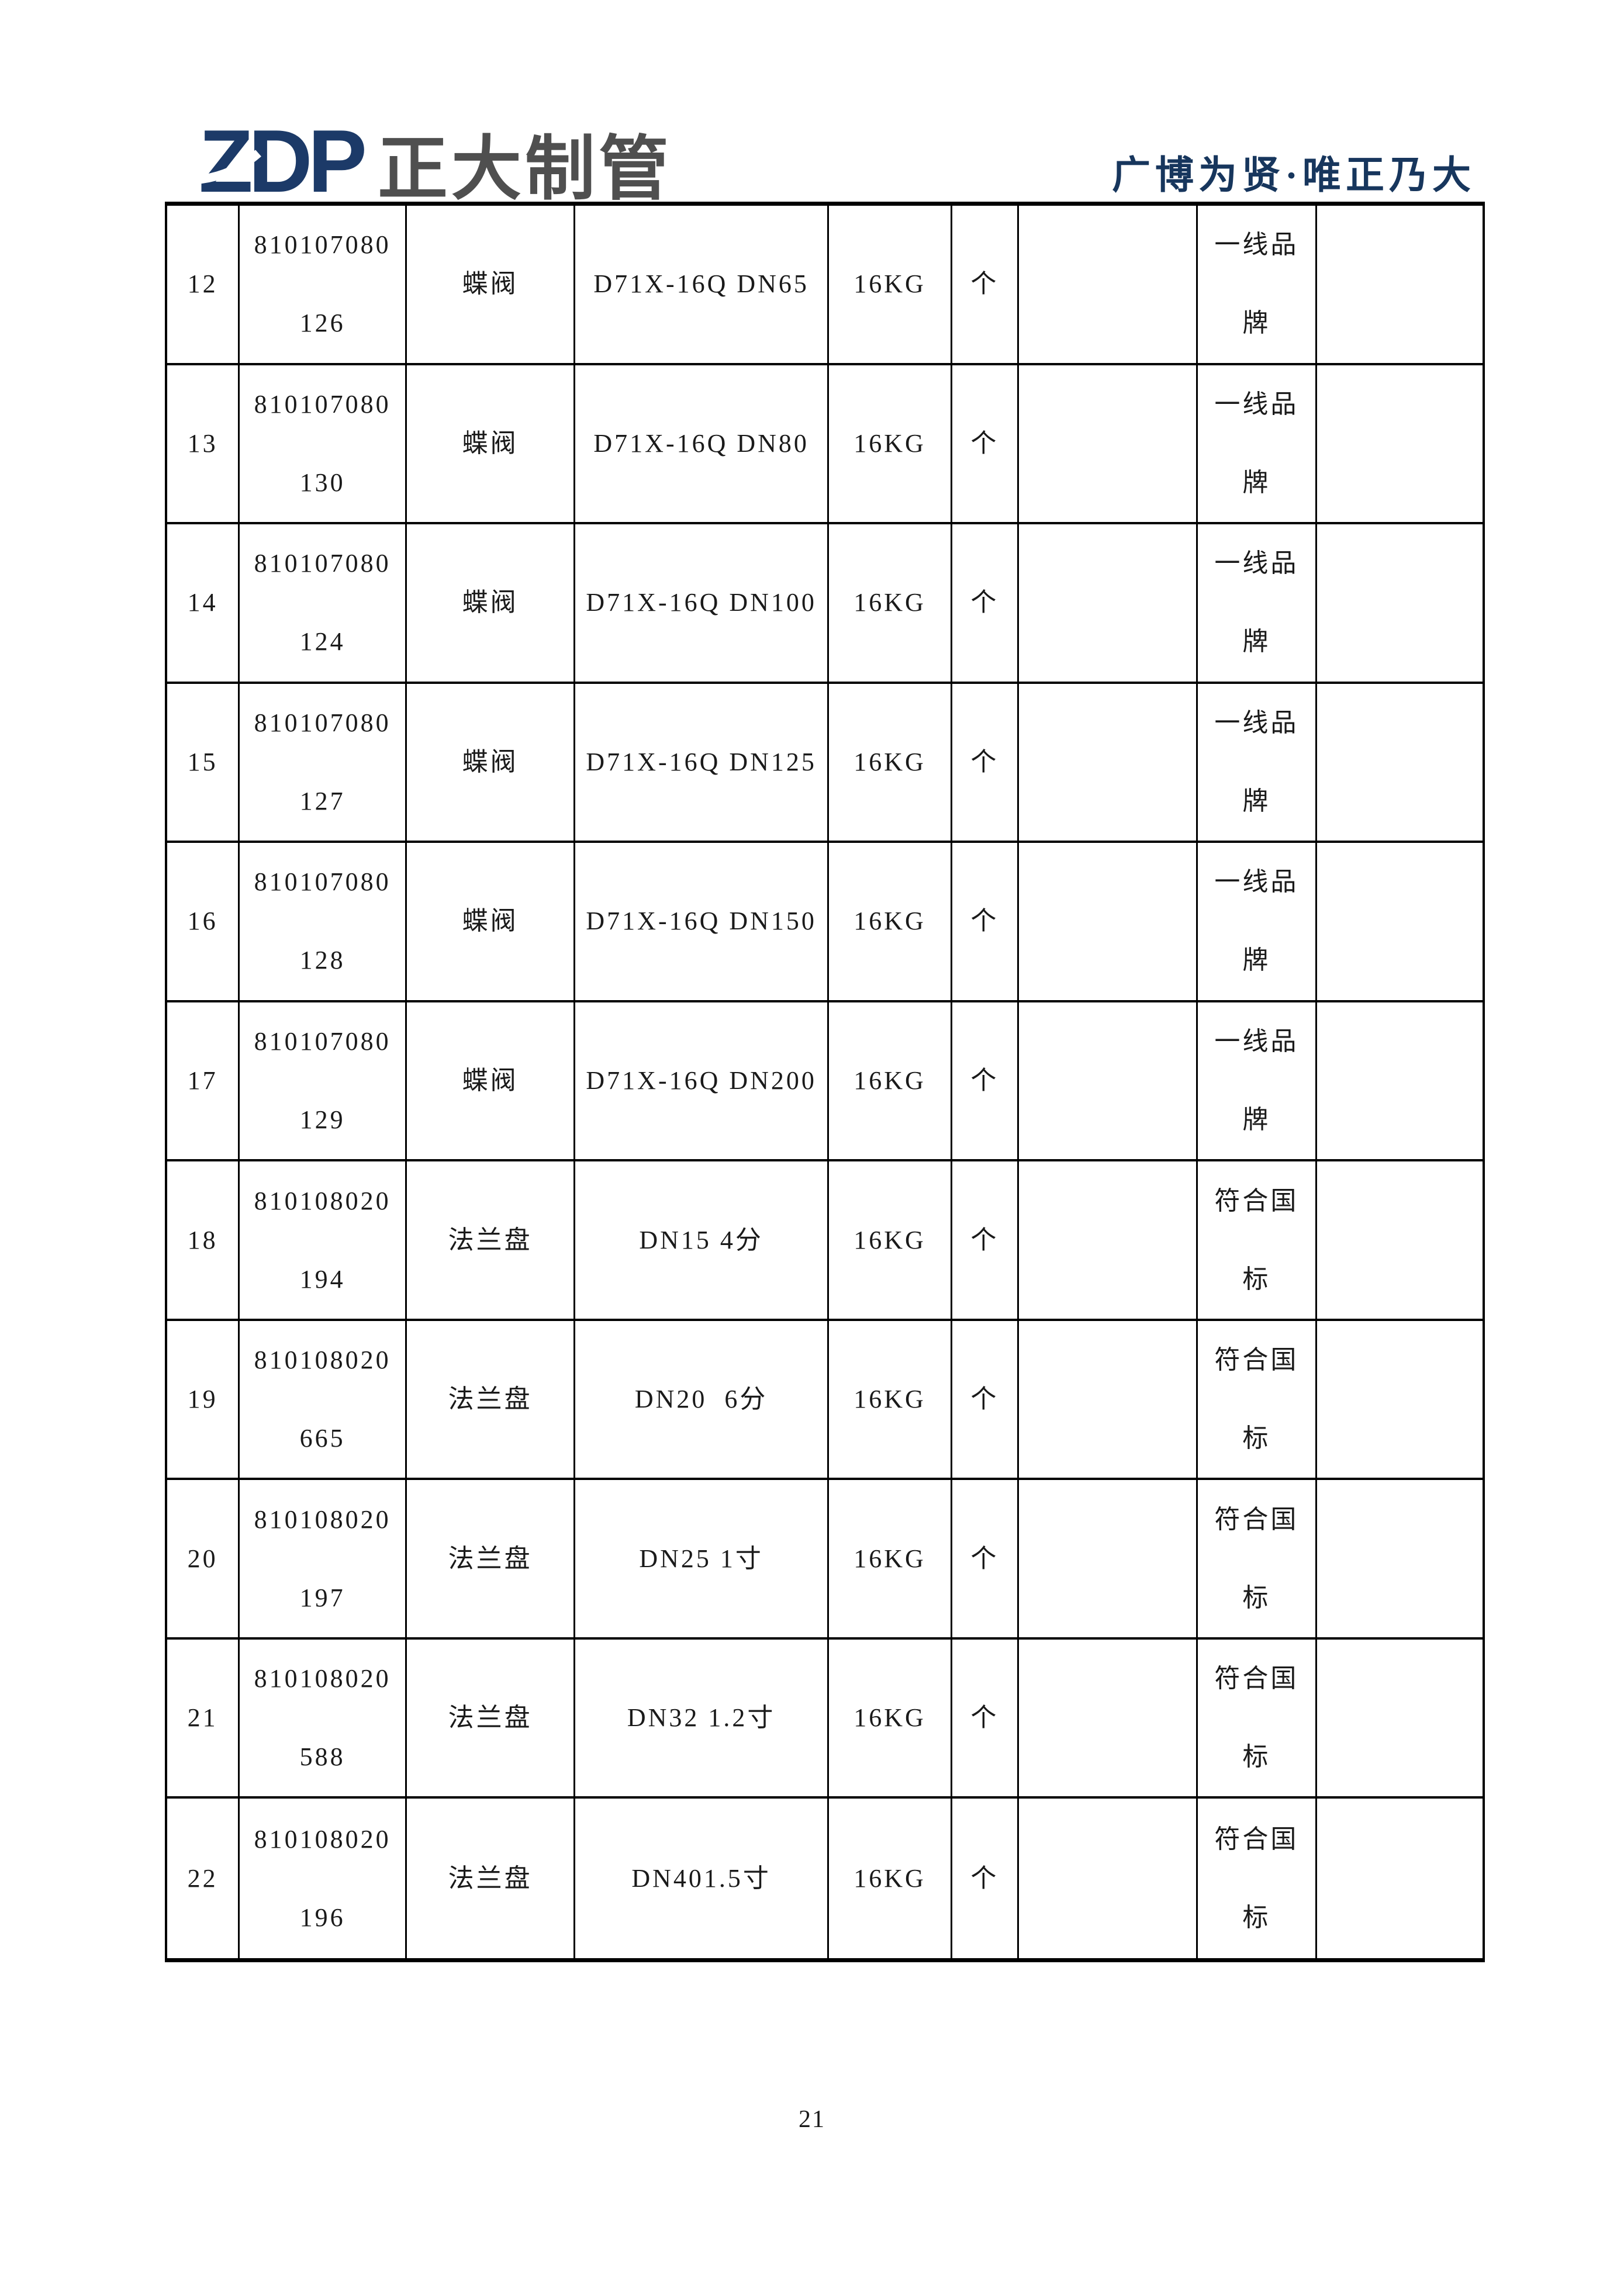 The image size is (1624, 2296). Describe the element at coordinates (322, 1438) in the screenshot. I see `code-cell-text: 665` at that location.